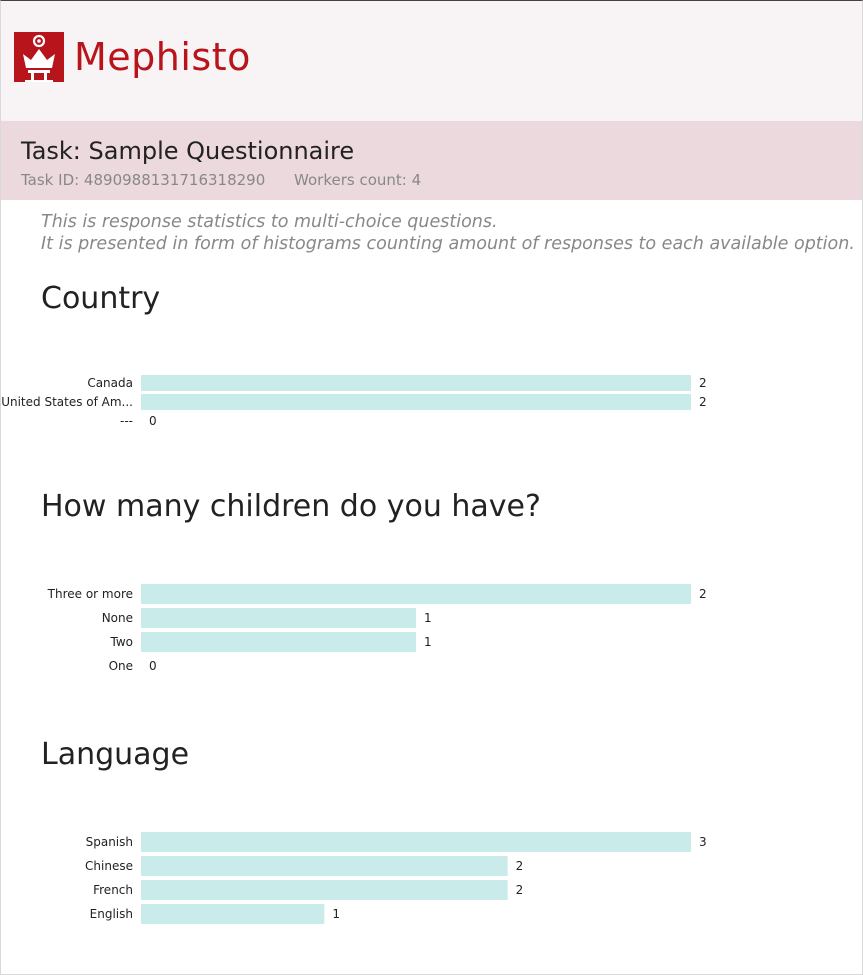  I want to click on chart-country: Canada 2 United States of Am... 2 --- 0, so click(354, 401).